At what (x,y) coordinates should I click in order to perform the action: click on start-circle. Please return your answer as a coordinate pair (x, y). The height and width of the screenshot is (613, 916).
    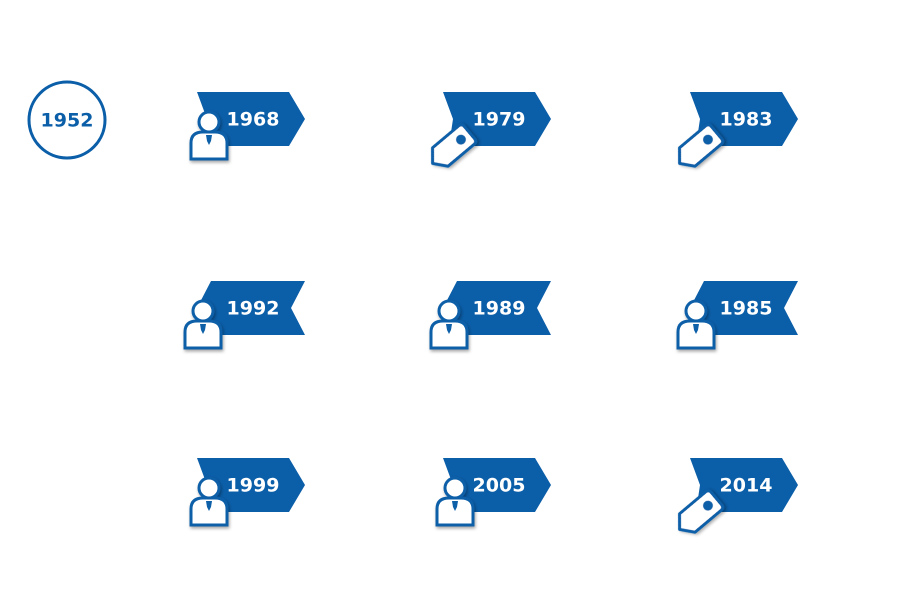
    Looking at the image, I should click on (67, 120).